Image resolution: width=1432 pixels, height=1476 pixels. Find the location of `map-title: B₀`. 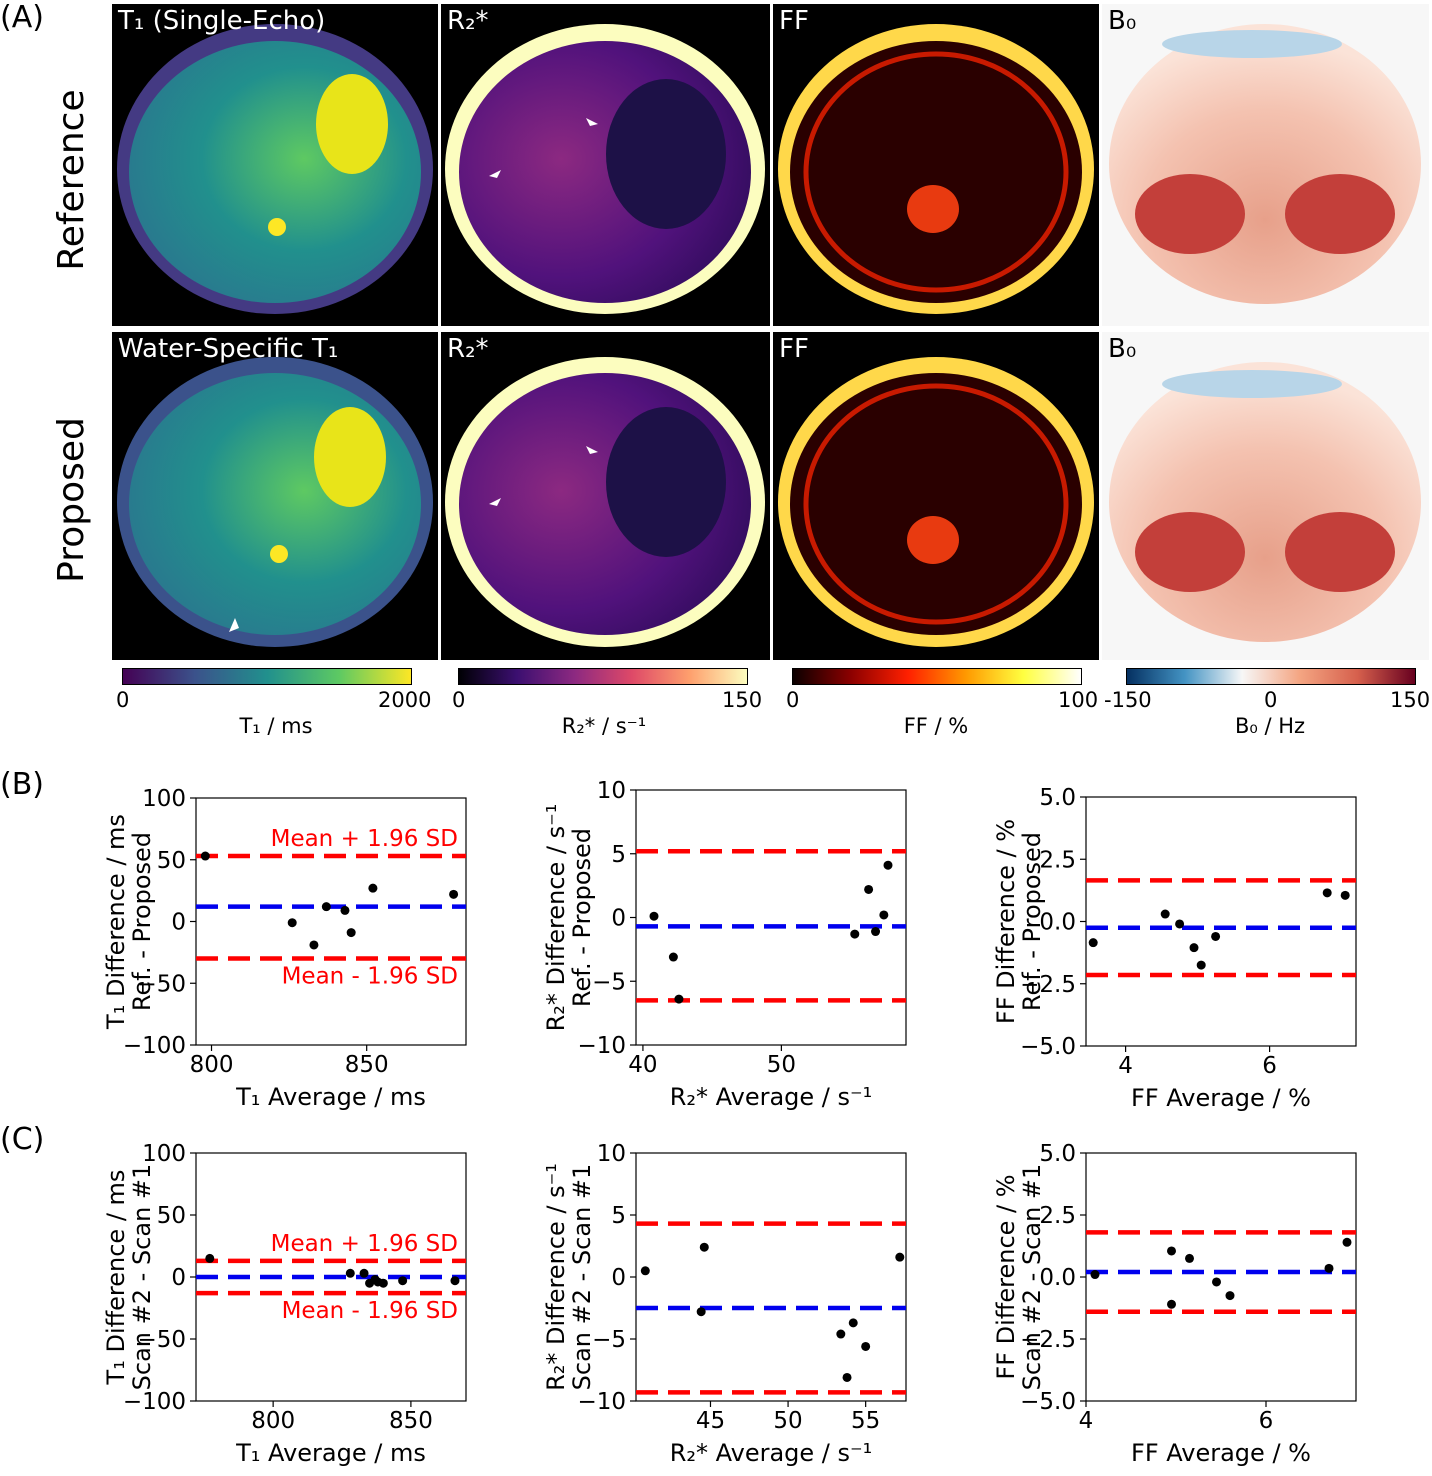

map-title: B₀ is located at coordinates (1122, 349).